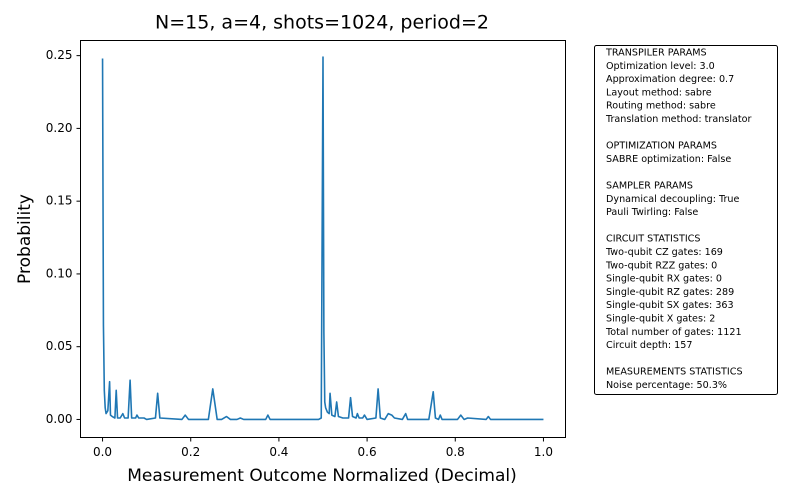  What do you see at coordinates (59, 273) in the screenshot?
I see `y-tick-label: 0.10` at bounding box center [59, 273].